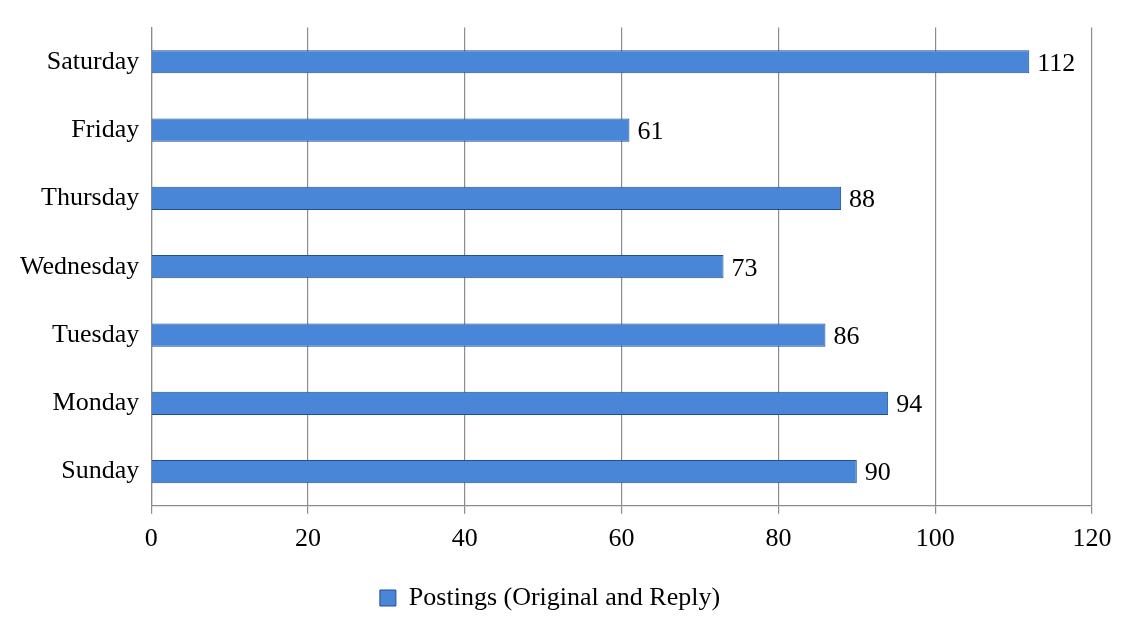 Image resolution: width=1122 pixels, height=631 pixels. I want to click on data-label: 73, so click(744, 267).